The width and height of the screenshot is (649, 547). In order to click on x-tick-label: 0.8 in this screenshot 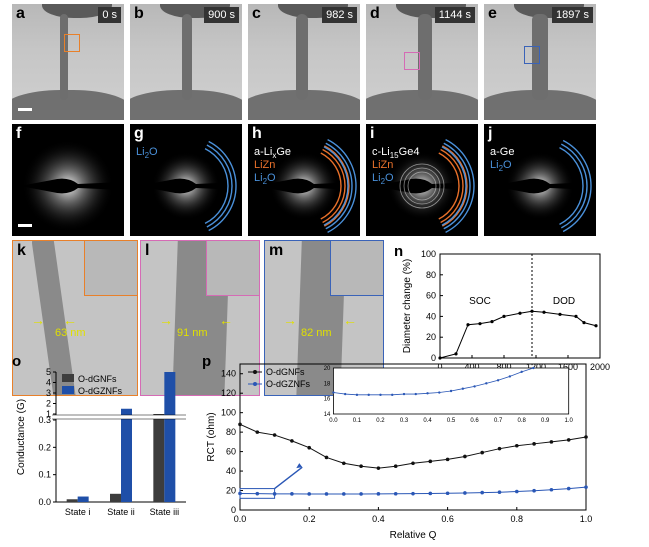, I will do `click(517, 519)`.